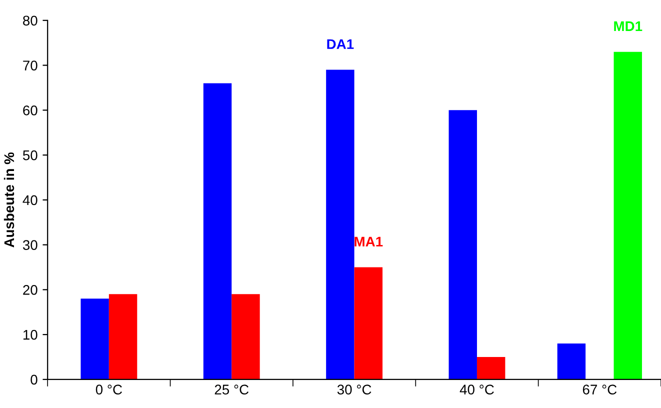 This screenshot has height=408, width=661. Describe the element at coordinates (30, 155) in the screenshot. I see `y-tick-label: 50` at that location.